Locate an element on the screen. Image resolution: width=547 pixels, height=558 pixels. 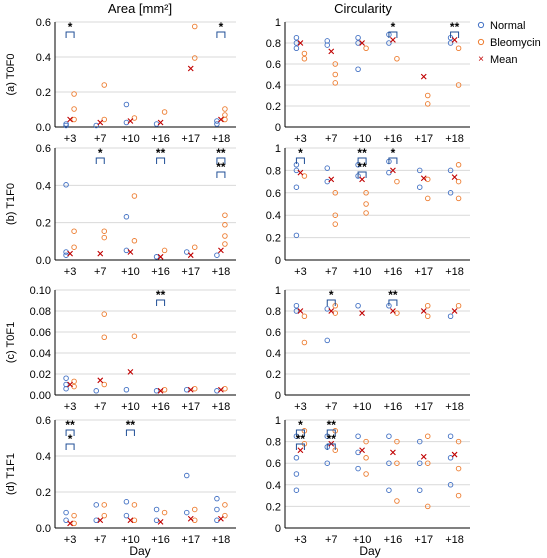
legend-normal-label: Normal is located at coordinates (507, 26).